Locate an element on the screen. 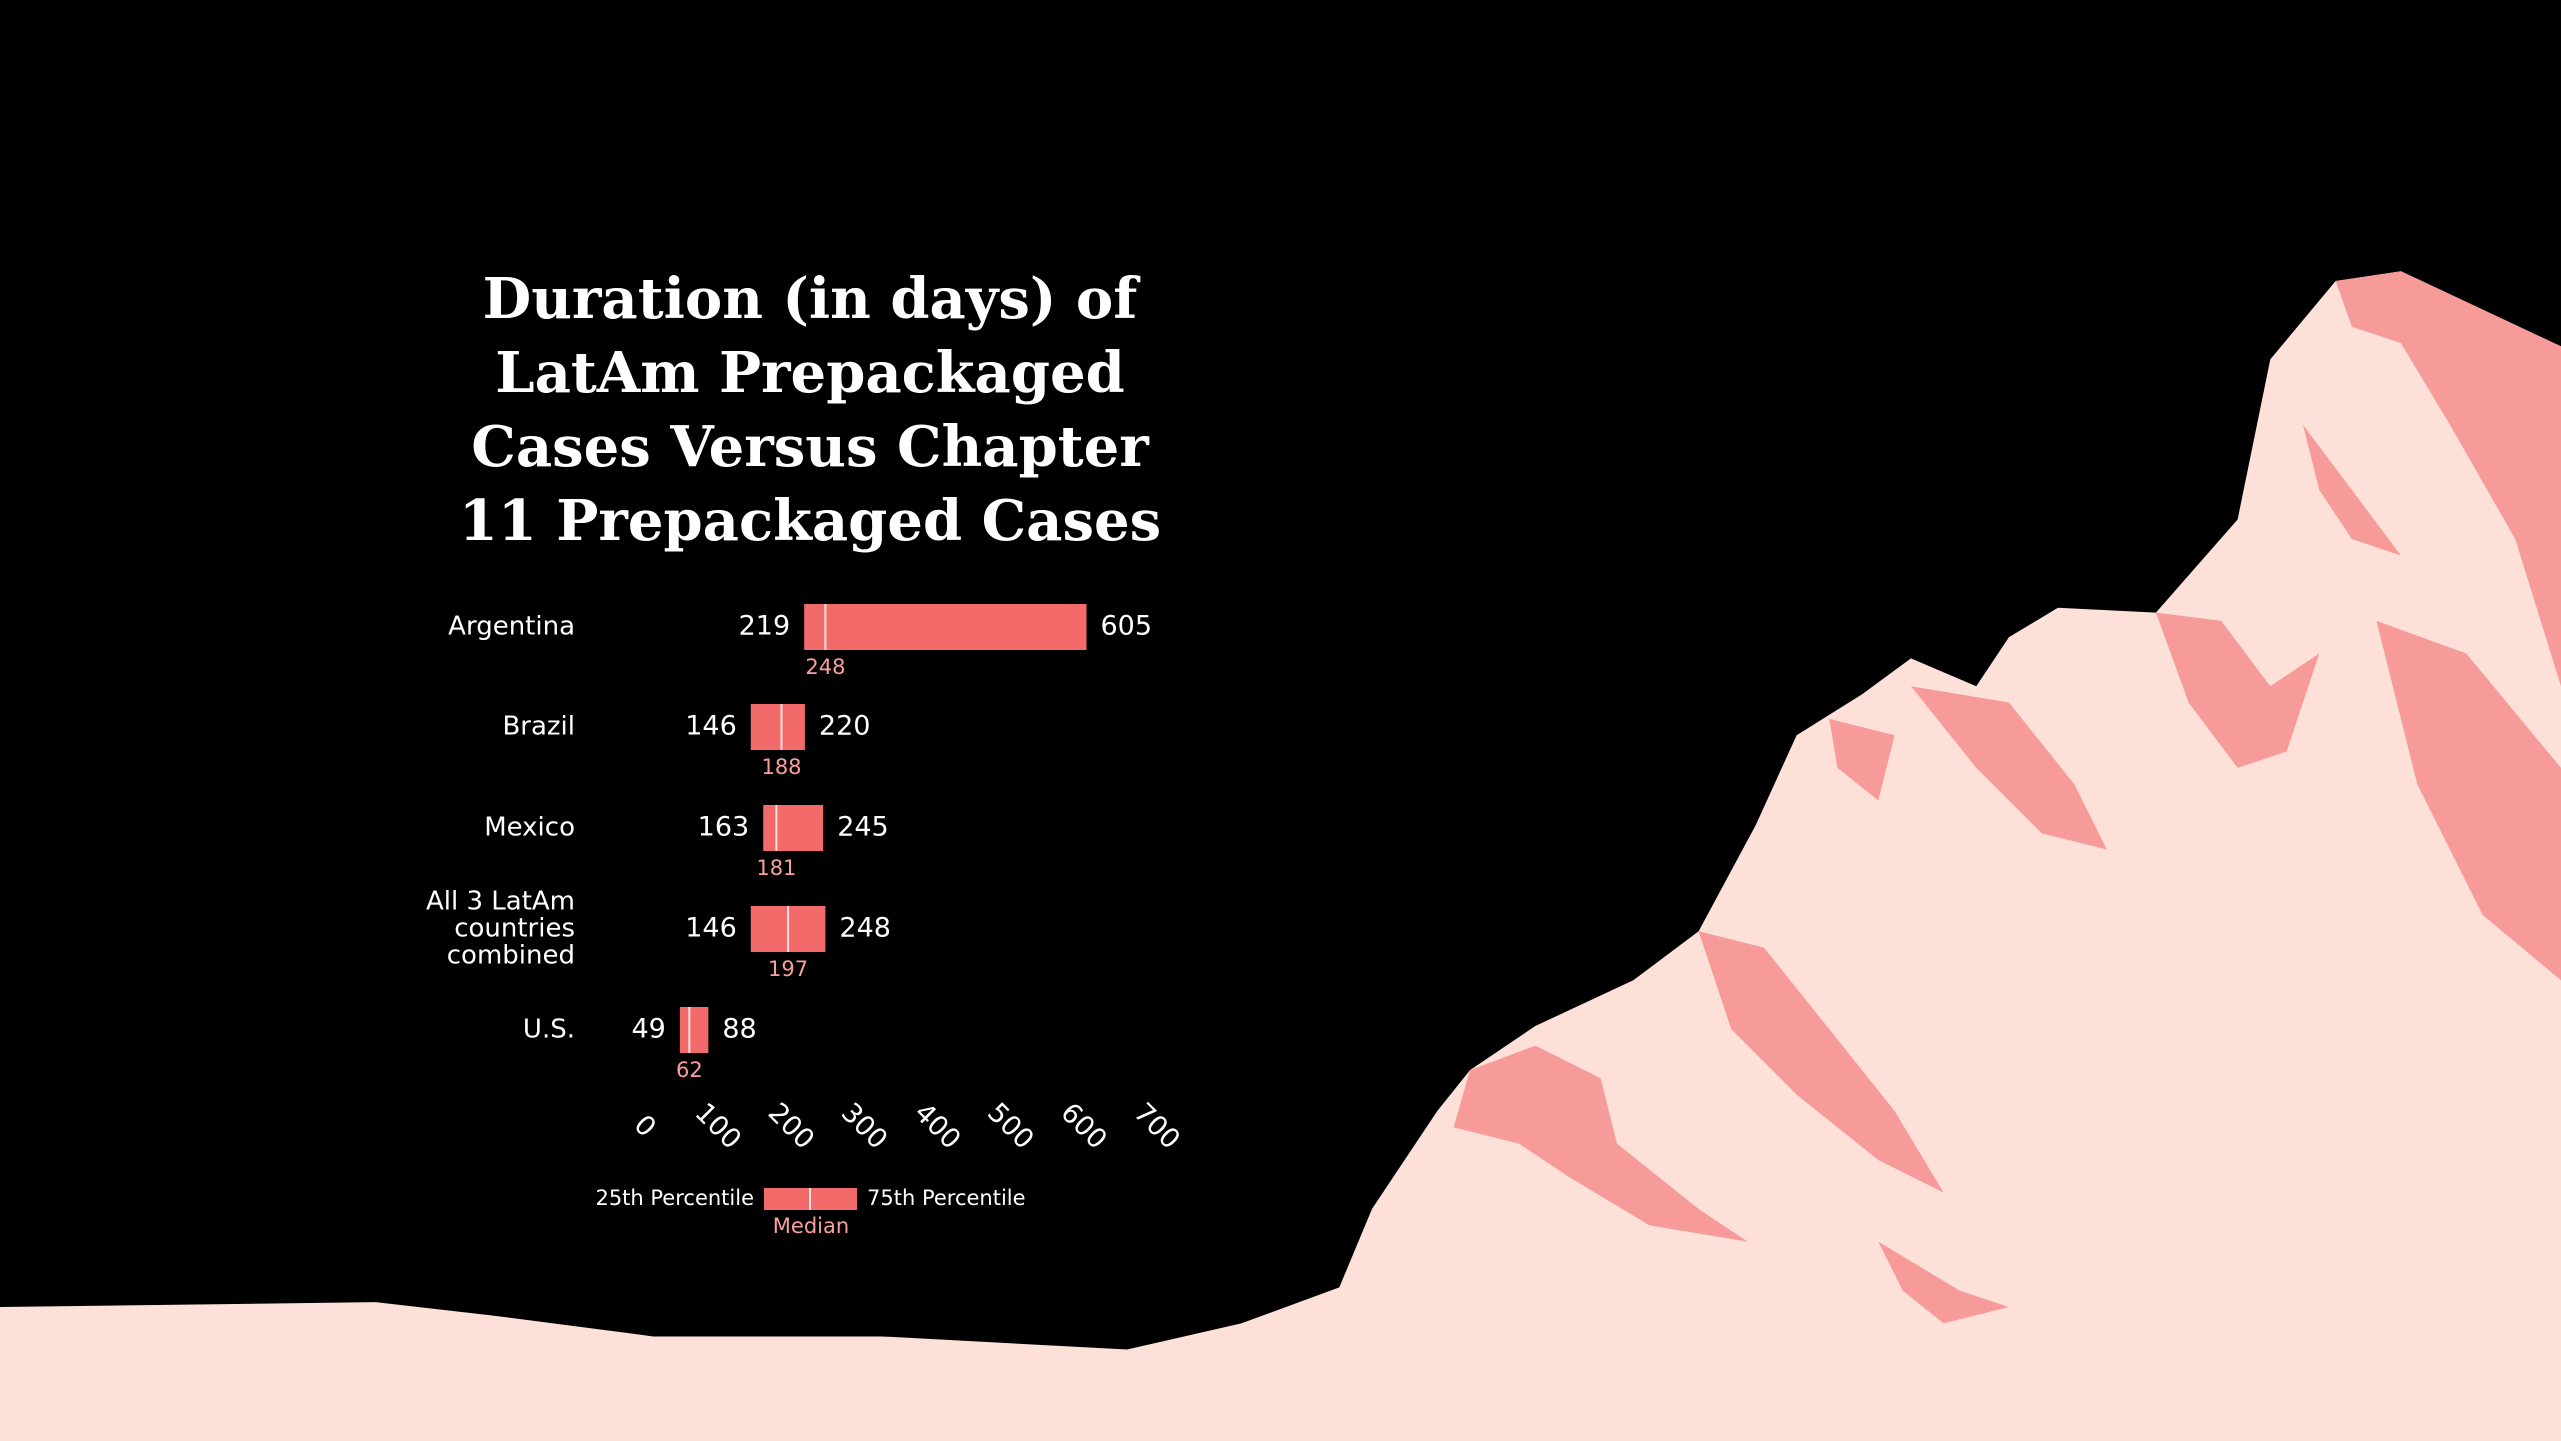 The image size is (2561, 1441). high-label: 248 is located at coordinates (865, 928).